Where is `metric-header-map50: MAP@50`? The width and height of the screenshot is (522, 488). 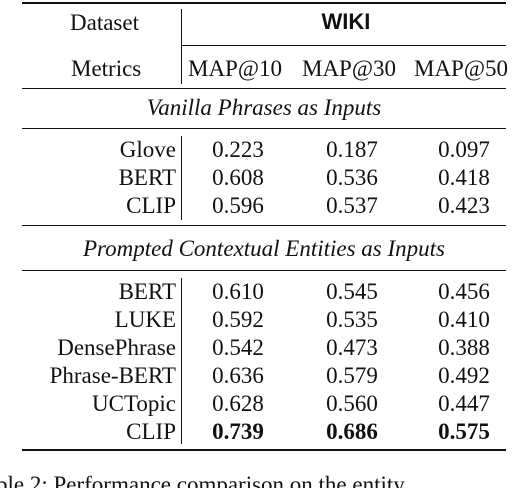 metric-header-map50: MAP@50 is located at coordinates (461, 68).